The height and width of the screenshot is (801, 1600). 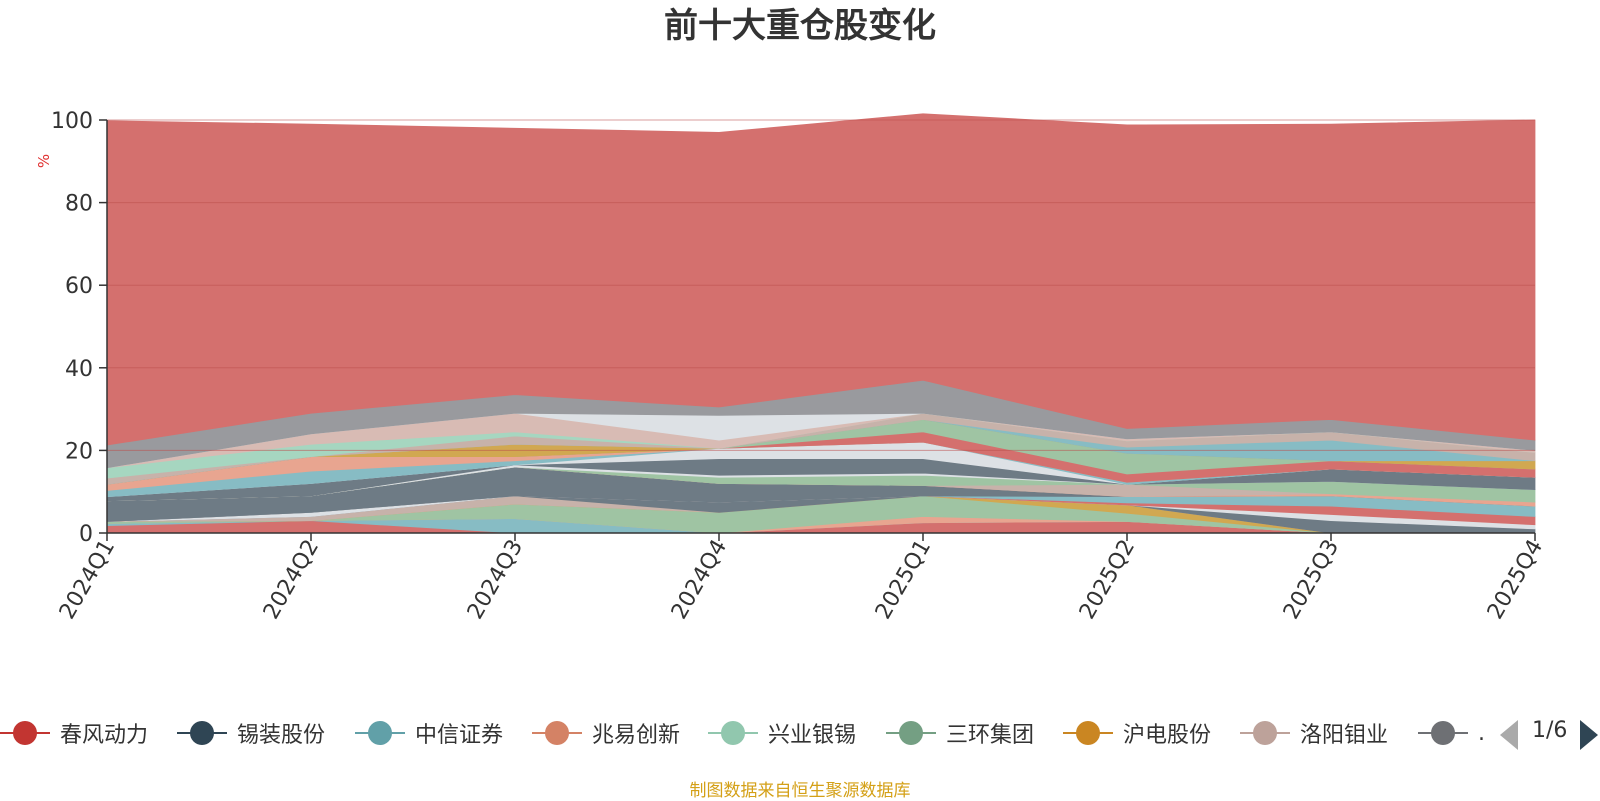 What do you see at coordinates (1311, 580) in the screenshot?
I see `x-tick-label: 2025Q3` at bounding box center [1311, 580].